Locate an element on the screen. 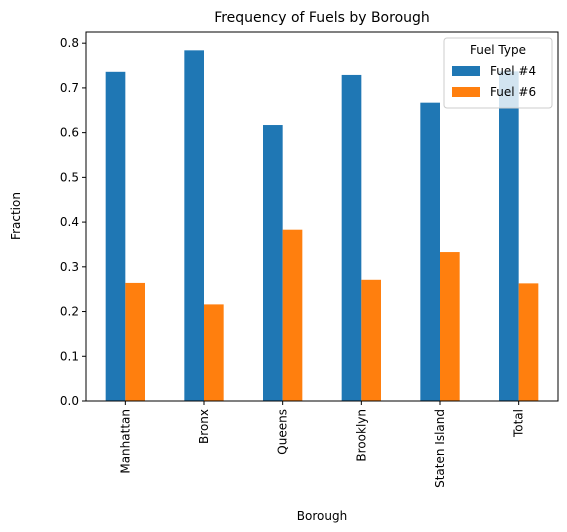 The image size is (567, 532). x-axis-label: Borough is located at coordinates (322, 516).